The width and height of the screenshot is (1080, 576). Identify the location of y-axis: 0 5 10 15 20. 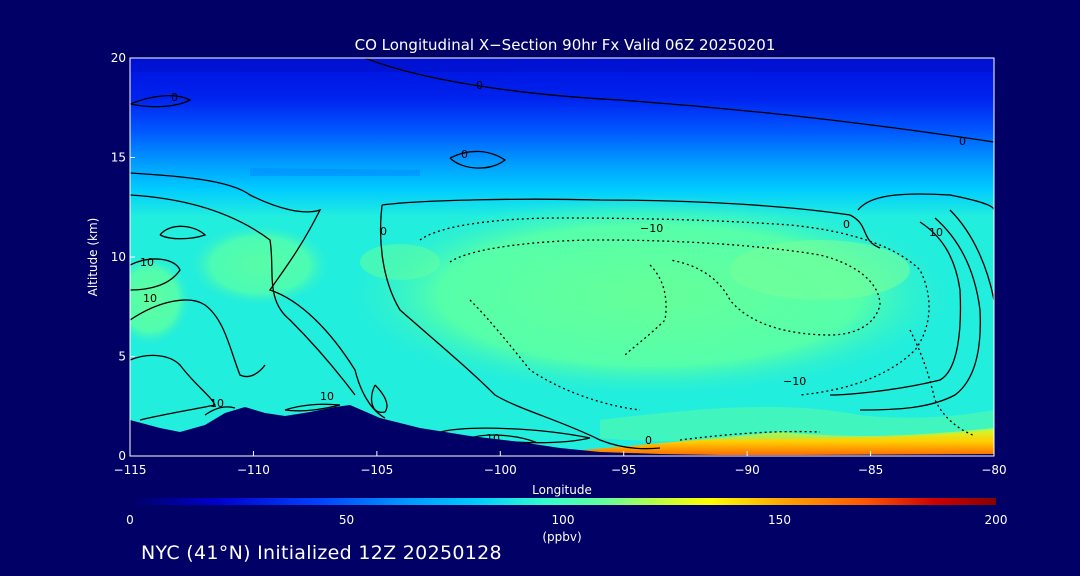
(123, 257).